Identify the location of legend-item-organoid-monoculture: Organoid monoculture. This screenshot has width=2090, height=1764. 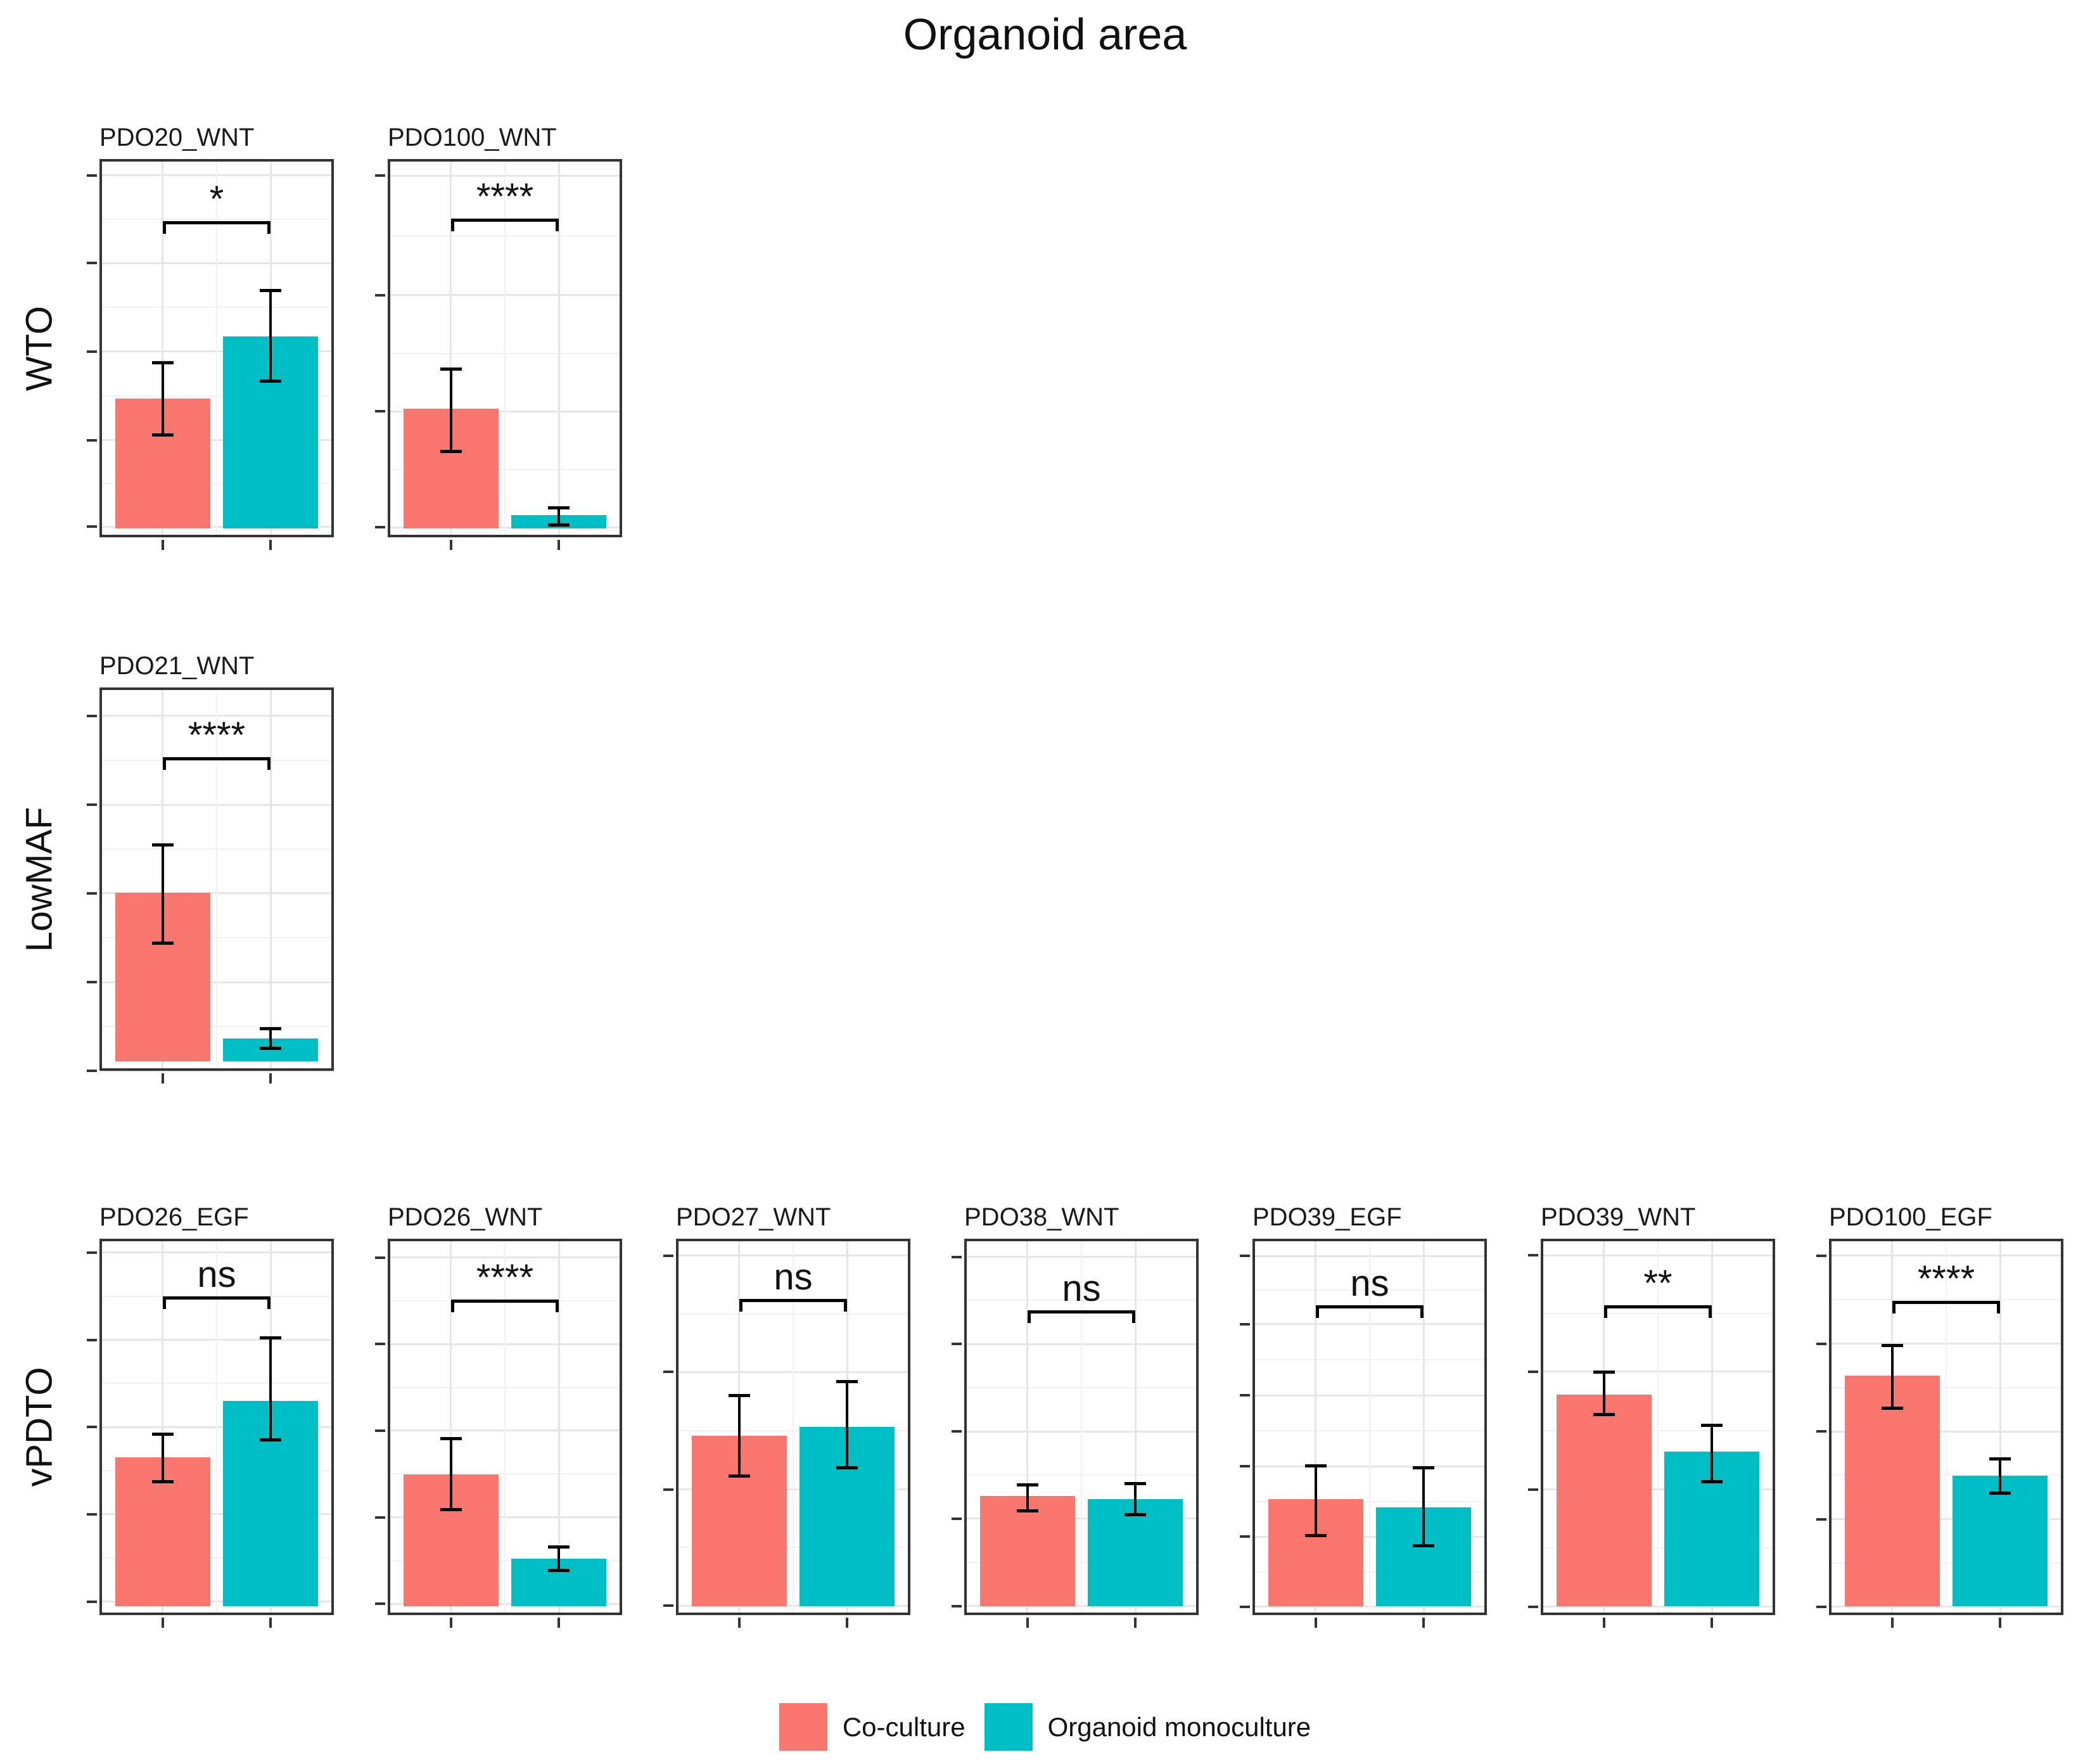
(1147, 1727).